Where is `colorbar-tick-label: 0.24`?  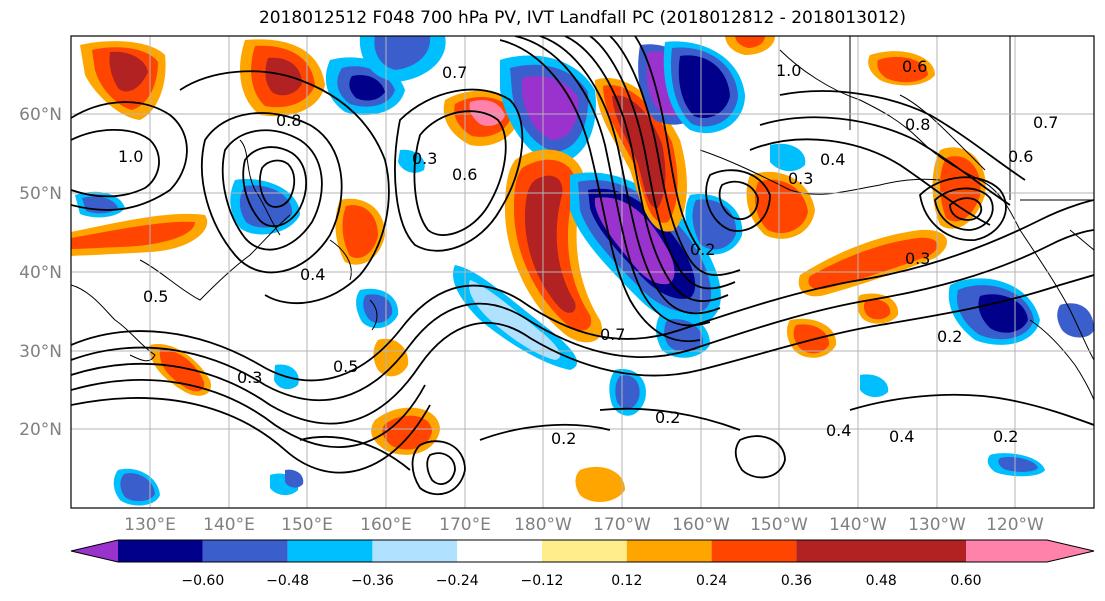 colorbar-tick-label: 0.24 is located at coordinates (711, 581).